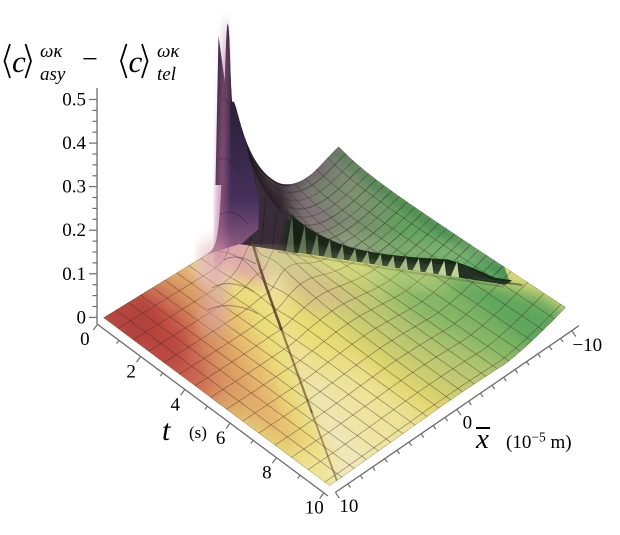  I want to click on svg-text: 6, so click(221, 438).